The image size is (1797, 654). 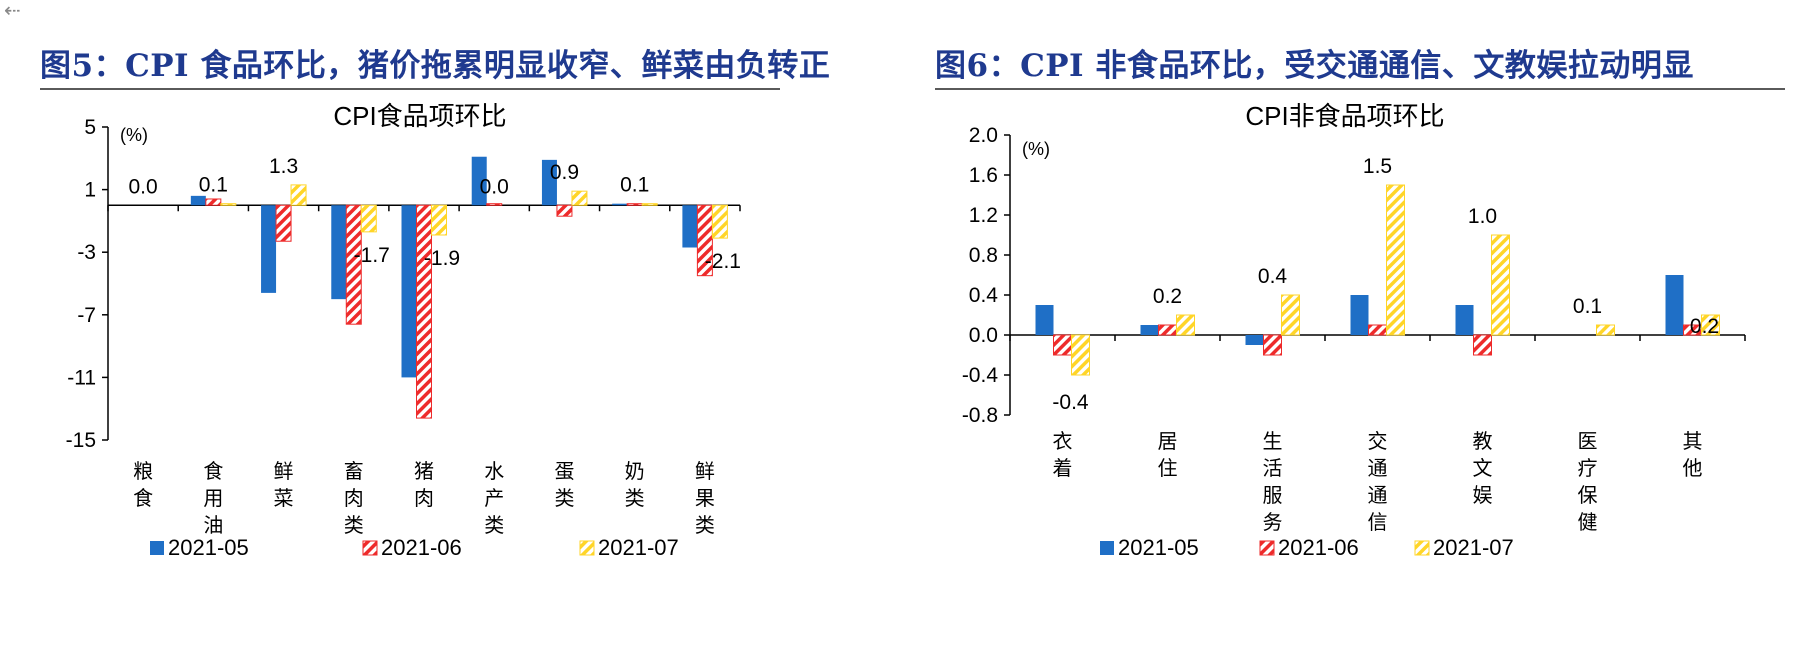 What do you see at coordinates (90, 190) in the screenshot?
I see `y-tick-label: 1` at bounding box center [90, 190].